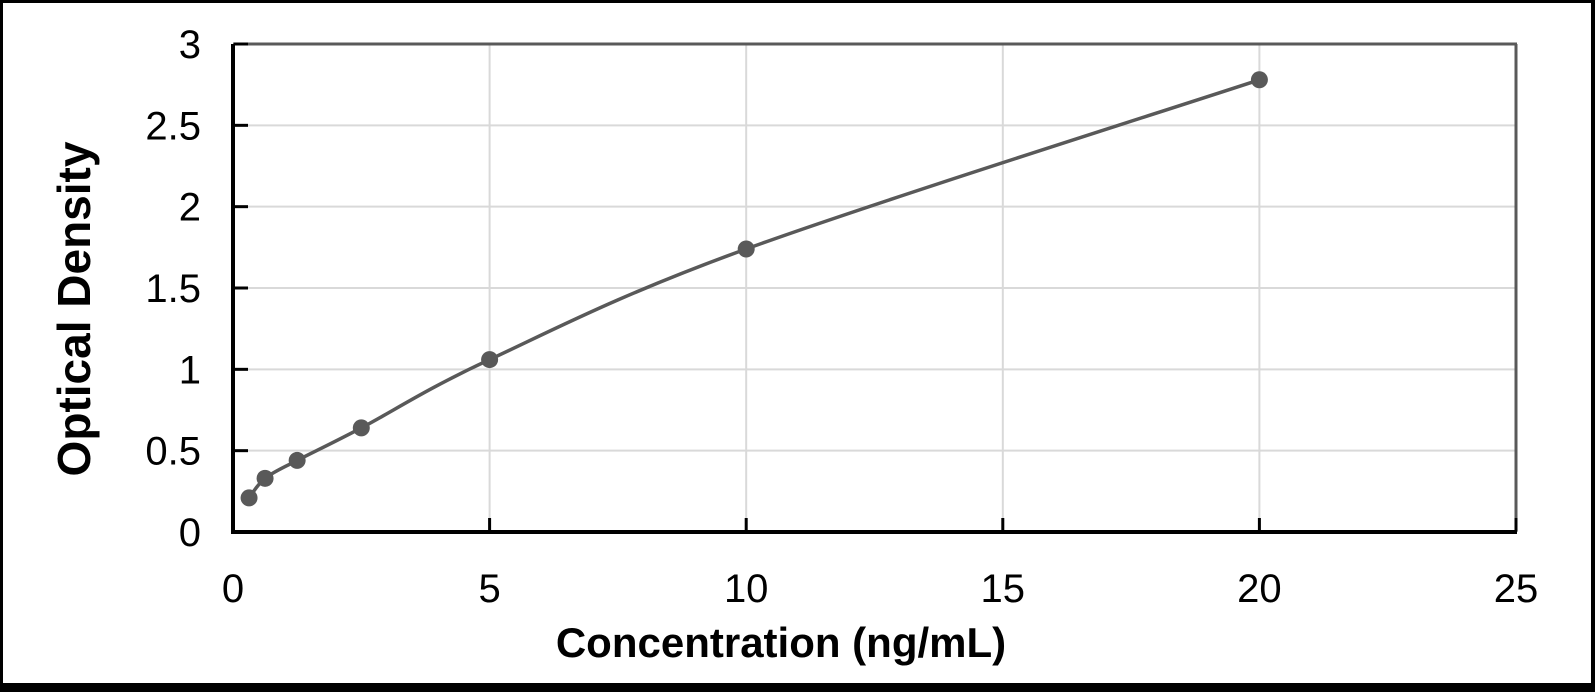 The image size is (1595, 692). I want to click on x-tick-label: 20, so click(1259, 589).